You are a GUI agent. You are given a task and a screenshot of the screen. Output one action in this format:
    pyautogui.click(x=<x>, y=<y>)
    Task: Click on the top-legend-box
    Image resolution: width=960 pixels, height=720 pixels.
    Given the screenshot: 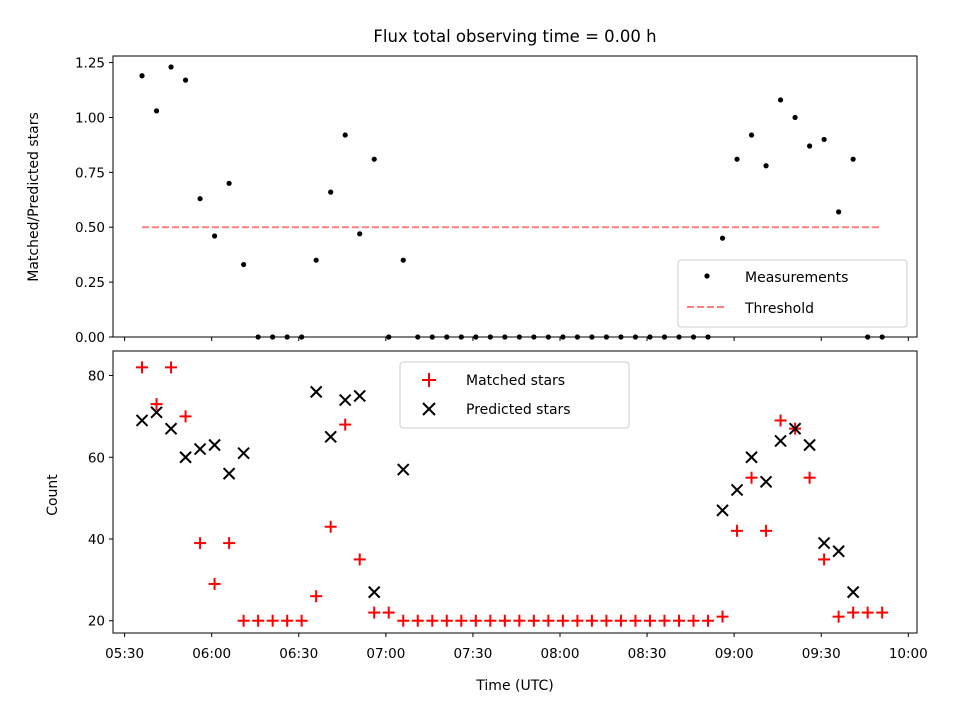 What is the action you would take?
    pyautogui.click(x=792, y=293)
    